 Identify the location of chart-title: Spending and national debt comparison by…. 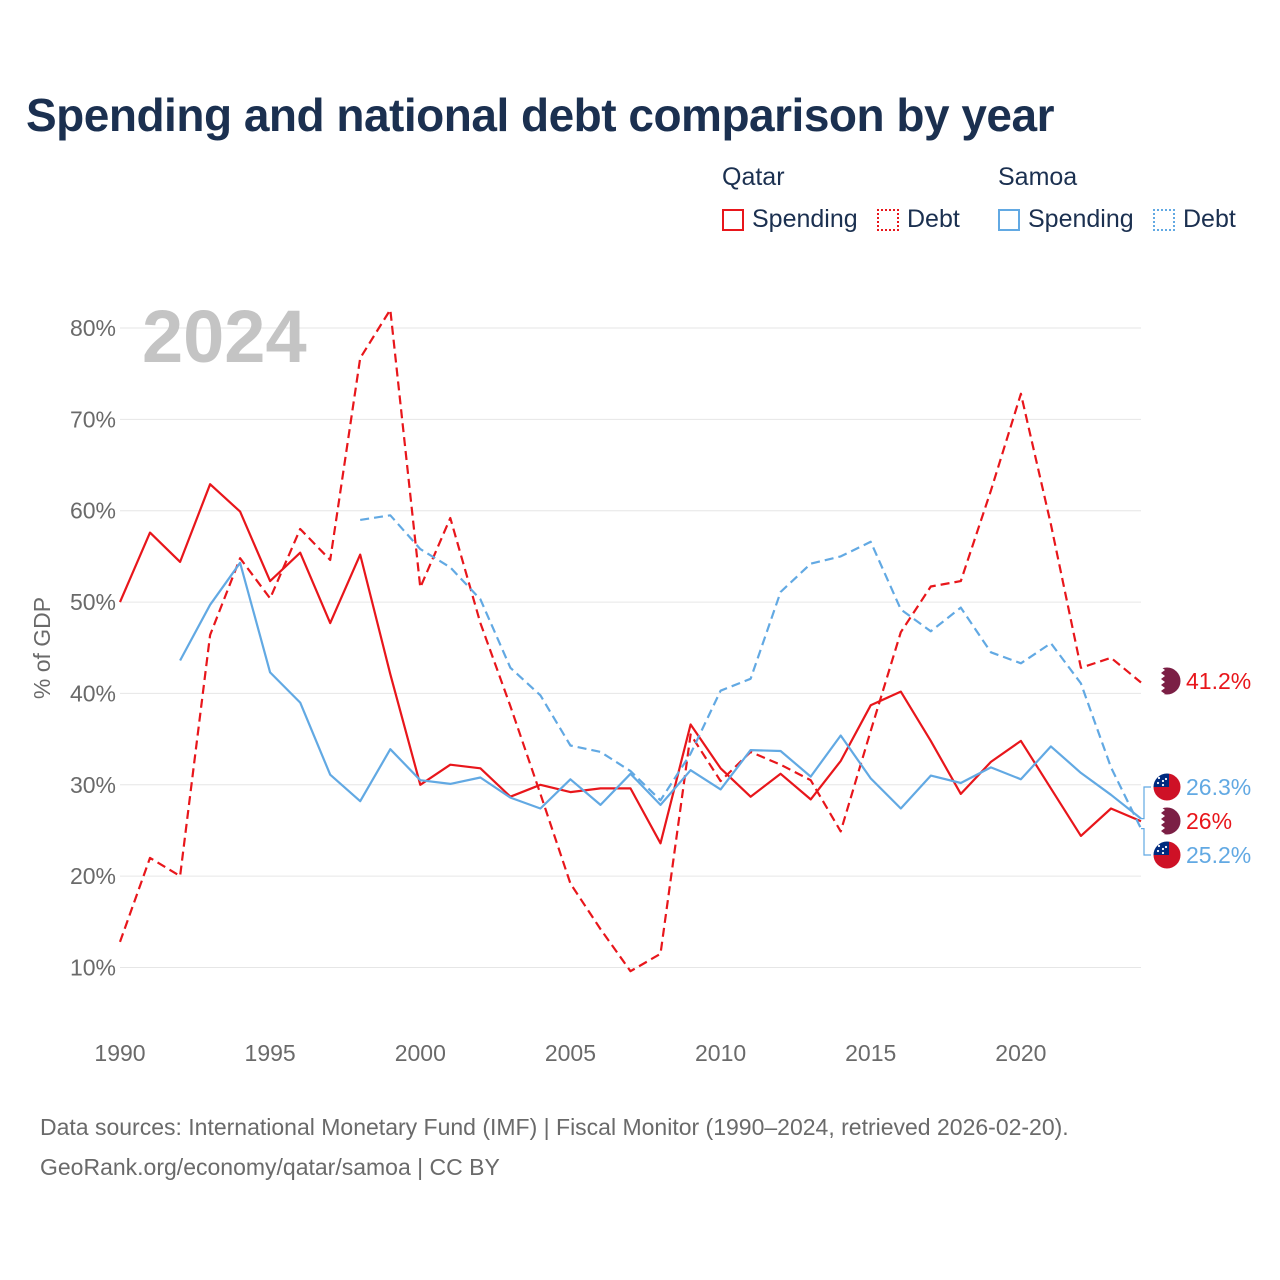
(540, 115).